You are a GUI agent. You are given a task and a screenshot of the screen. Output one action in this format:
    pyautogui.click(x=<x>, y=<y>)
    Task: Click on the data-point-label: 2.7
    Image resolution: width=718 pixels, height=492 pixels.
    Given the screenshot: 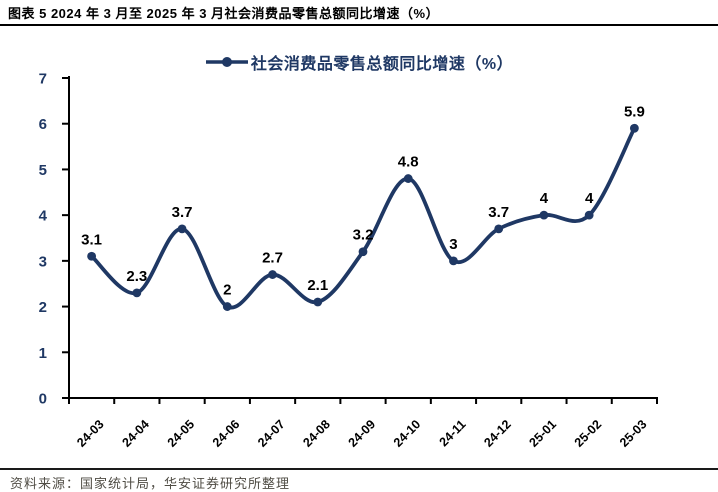 What is the action you would take?
    pyautogui.click(x=272, y=258)
    